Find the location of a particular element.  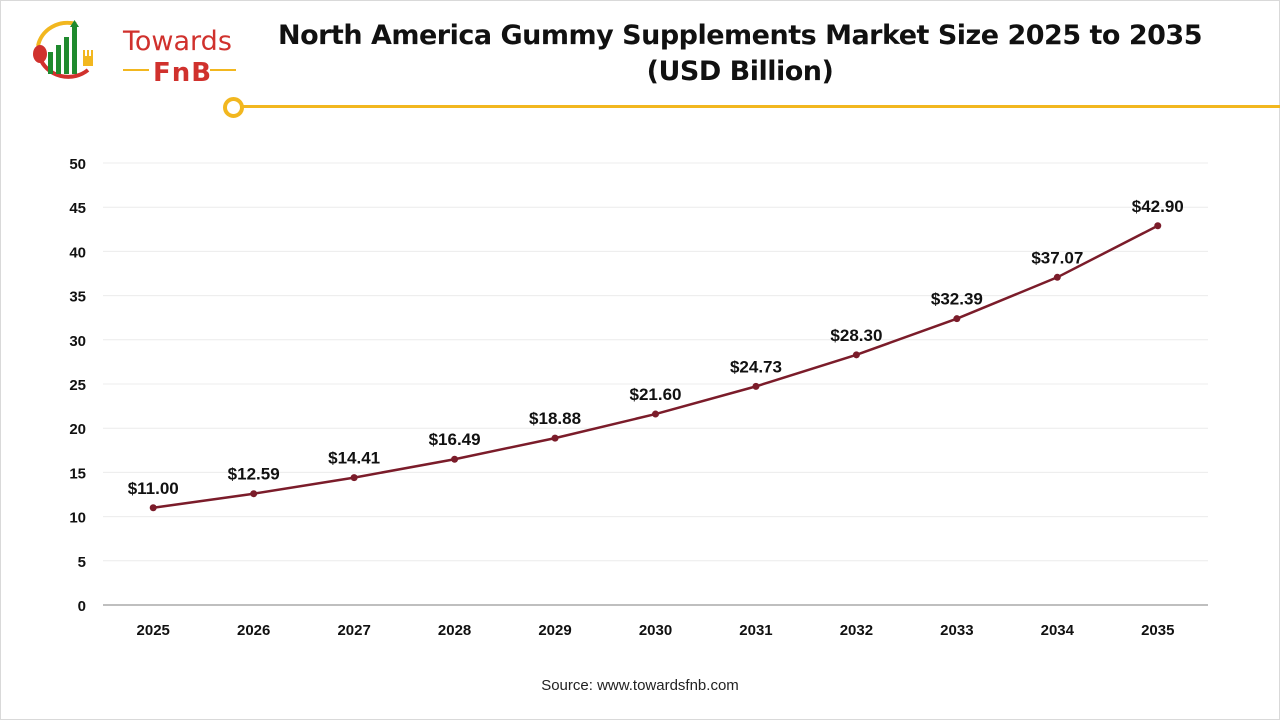

data-label: $37.07 is located at coordinates (1057, 257).